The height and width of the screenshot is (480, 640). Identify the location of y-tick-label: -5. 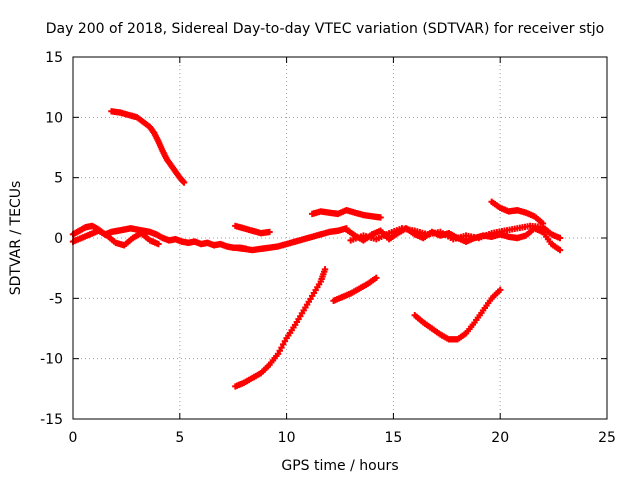
(56, 299).